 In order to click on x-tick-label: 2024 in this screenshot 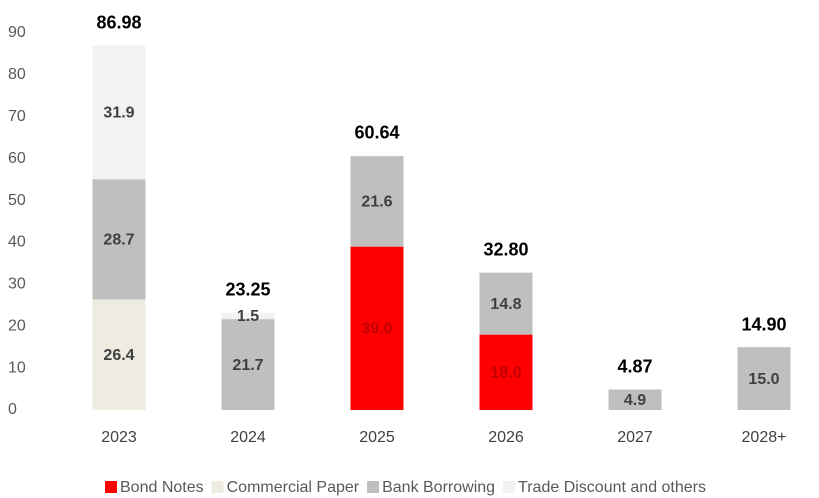, I will do `click(248, 437)`.